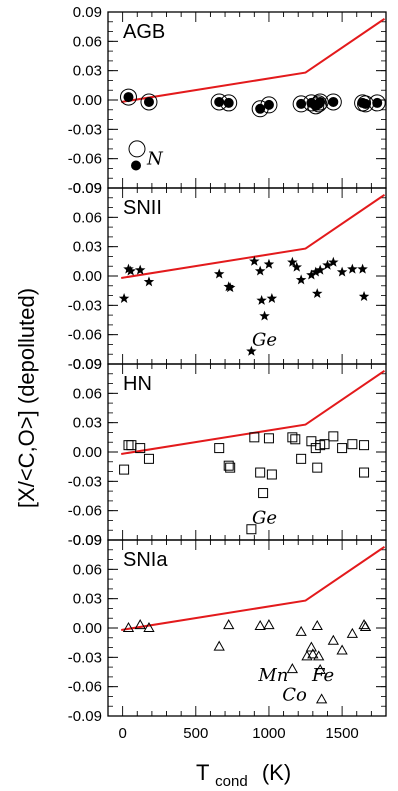  What do you see at coordinates (155, 159) in the screenshot?
I see `element-annotation: N` at bounding box center [155, 159].